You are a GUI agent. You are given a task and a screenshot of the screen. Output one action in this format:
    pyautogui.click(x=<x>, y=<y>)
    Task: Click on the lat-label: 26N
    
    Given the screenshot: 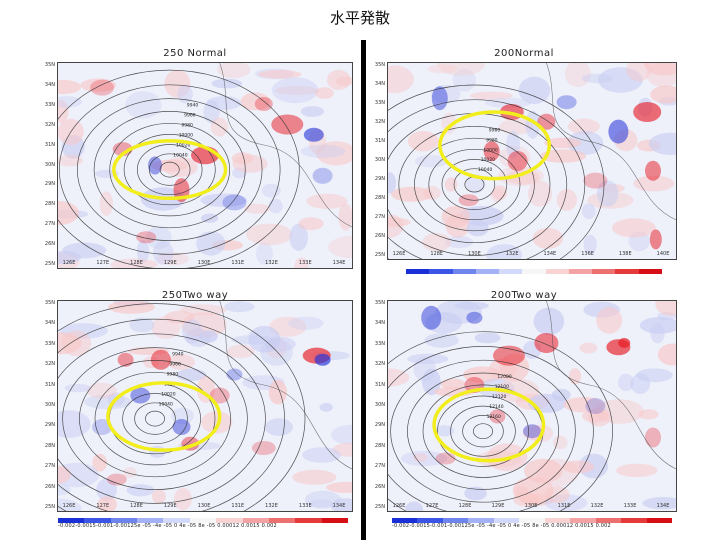 What is the action you would take?
    pyautogui.click(x=379, y=486)
    